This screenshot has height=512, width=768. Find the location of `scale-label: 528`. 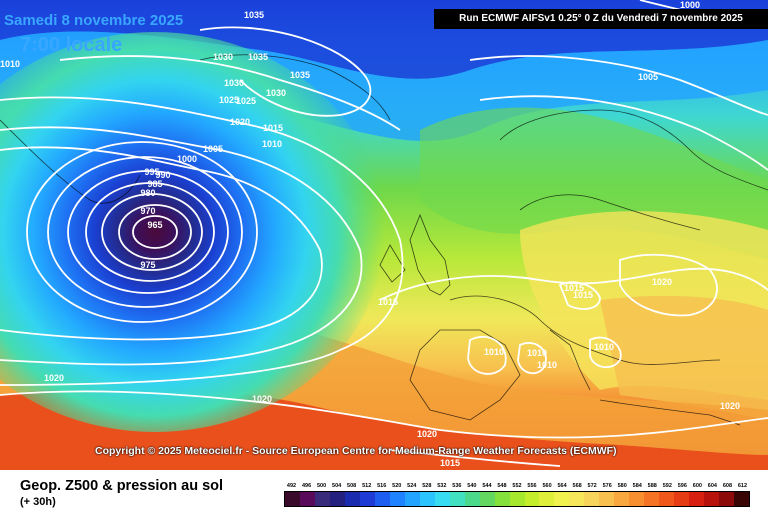

scale-label: 528 is located at coordinates (427, 486).